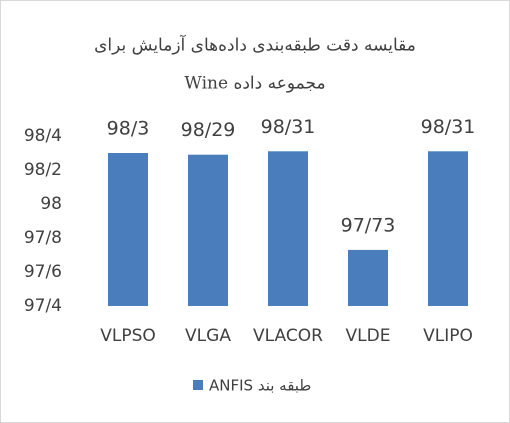 This screenshot has width=510, height=423. What do you see at coordinates (43, 306) in the screenshot?
I see `y-tick-label: 97/4` at bounding box center [43, 306].